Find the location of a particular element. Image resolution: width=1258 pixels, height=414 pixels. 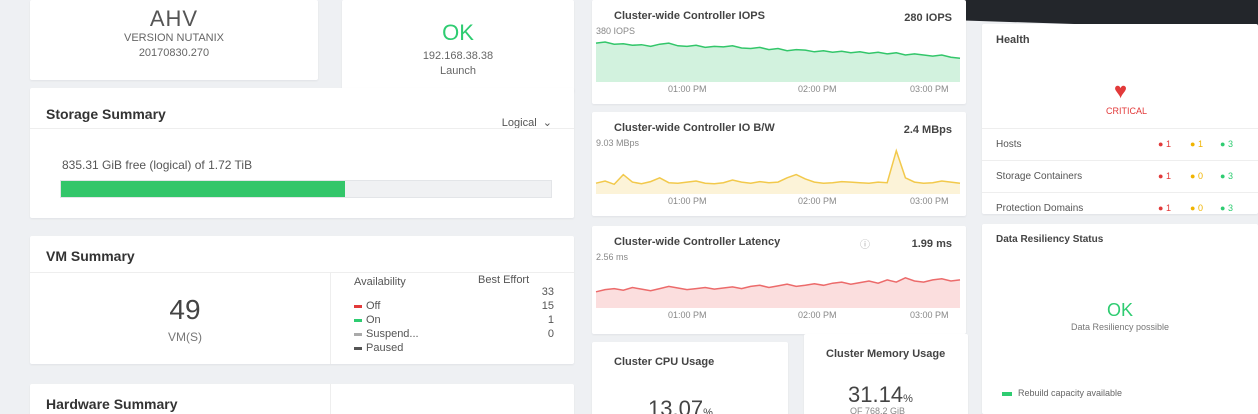

health-row: Hosts ● 1 ● 1 ● 3 is located at coordinates (1120, 144).